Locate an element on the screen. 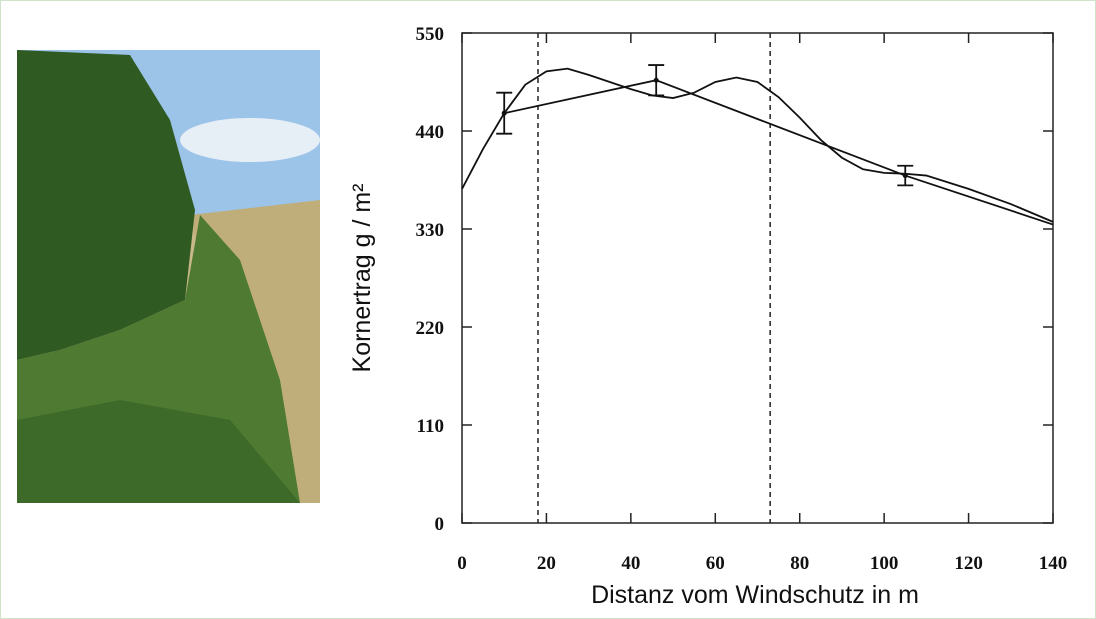 This screenshot has height=619, width=1096. x-tick-label: 140 is located at coordinates (1053, 563).